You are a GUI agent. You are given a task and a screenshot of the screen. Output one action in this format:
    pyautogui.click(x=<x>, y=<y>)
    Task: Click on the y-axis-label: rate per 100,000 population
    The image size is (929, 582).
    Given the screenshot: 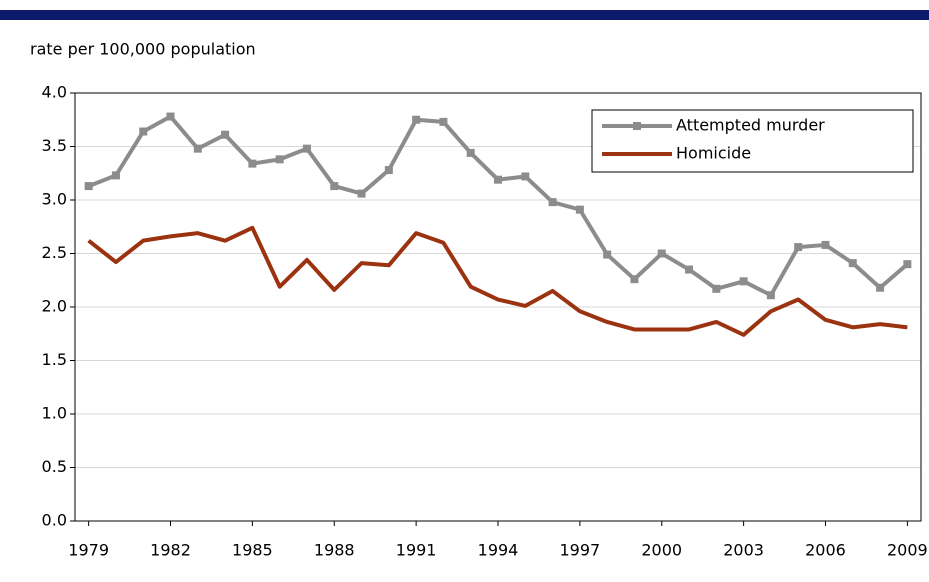 What is the action you would take?
    pyautogui.click(x=143, y=49)
    